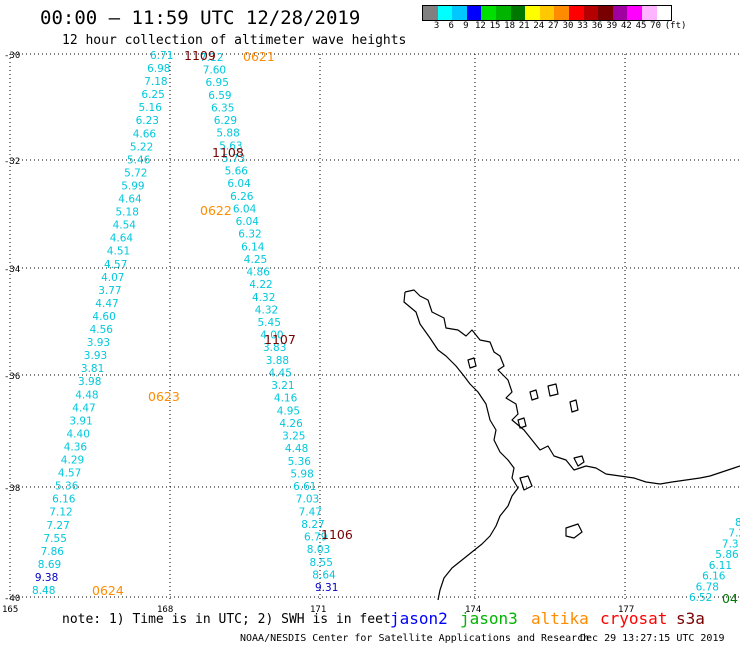  Describe the element at coordinates (92, 369) in the screenshot. I see `wave-height-sample: 3.81` at that location.